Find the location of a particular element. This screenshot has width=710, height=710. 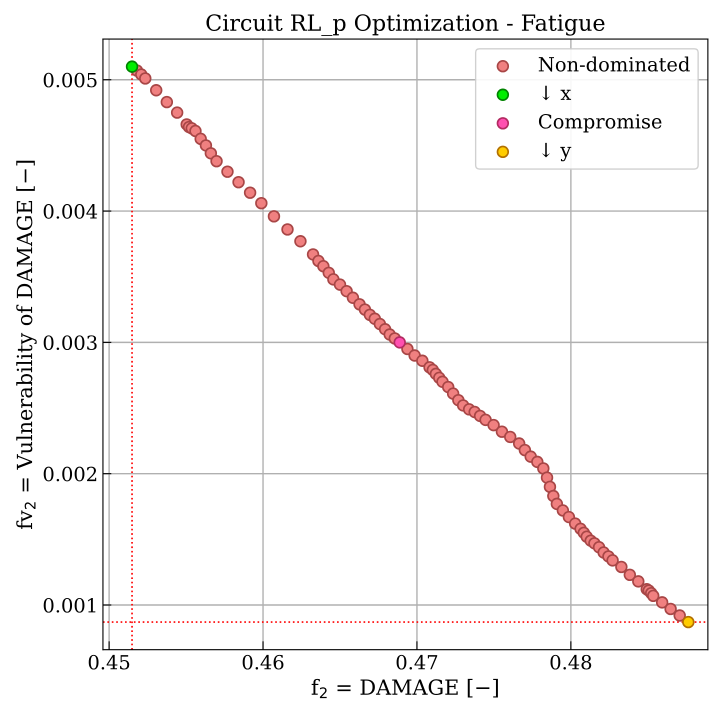

x-tick-label: 0.47 is located at coordinates (417, 662).